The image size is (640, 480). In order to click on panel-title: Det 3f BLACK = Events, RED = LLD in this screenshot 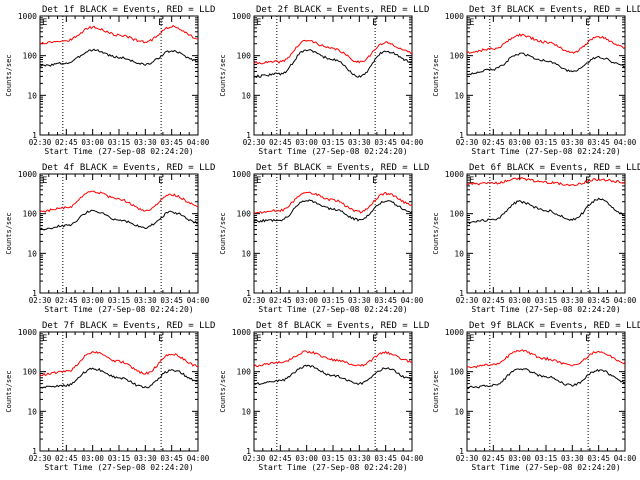, I will do `click(554, 10)`.